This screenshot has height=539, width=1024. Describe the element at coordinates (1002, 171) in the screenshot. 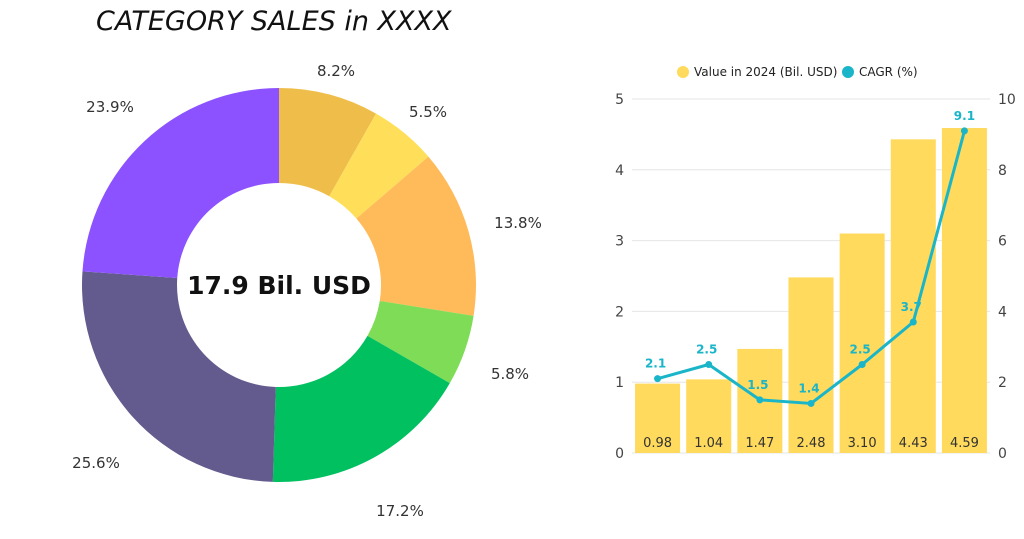

I see `right-axis-tick: 8` at that location.